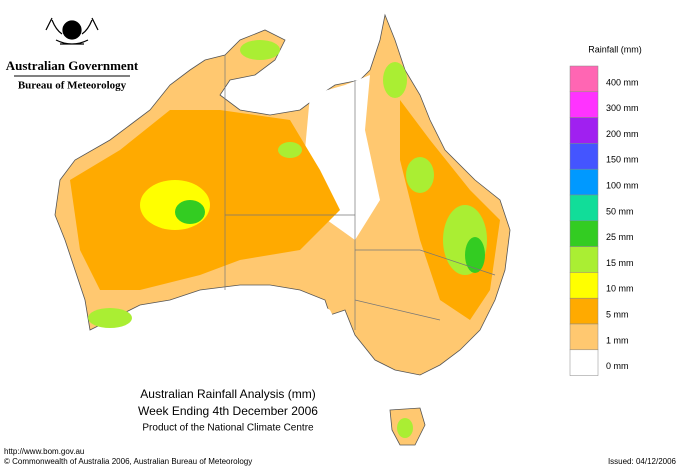  I want to click on legend-title: Rainfall (mm), so click(615, 49).